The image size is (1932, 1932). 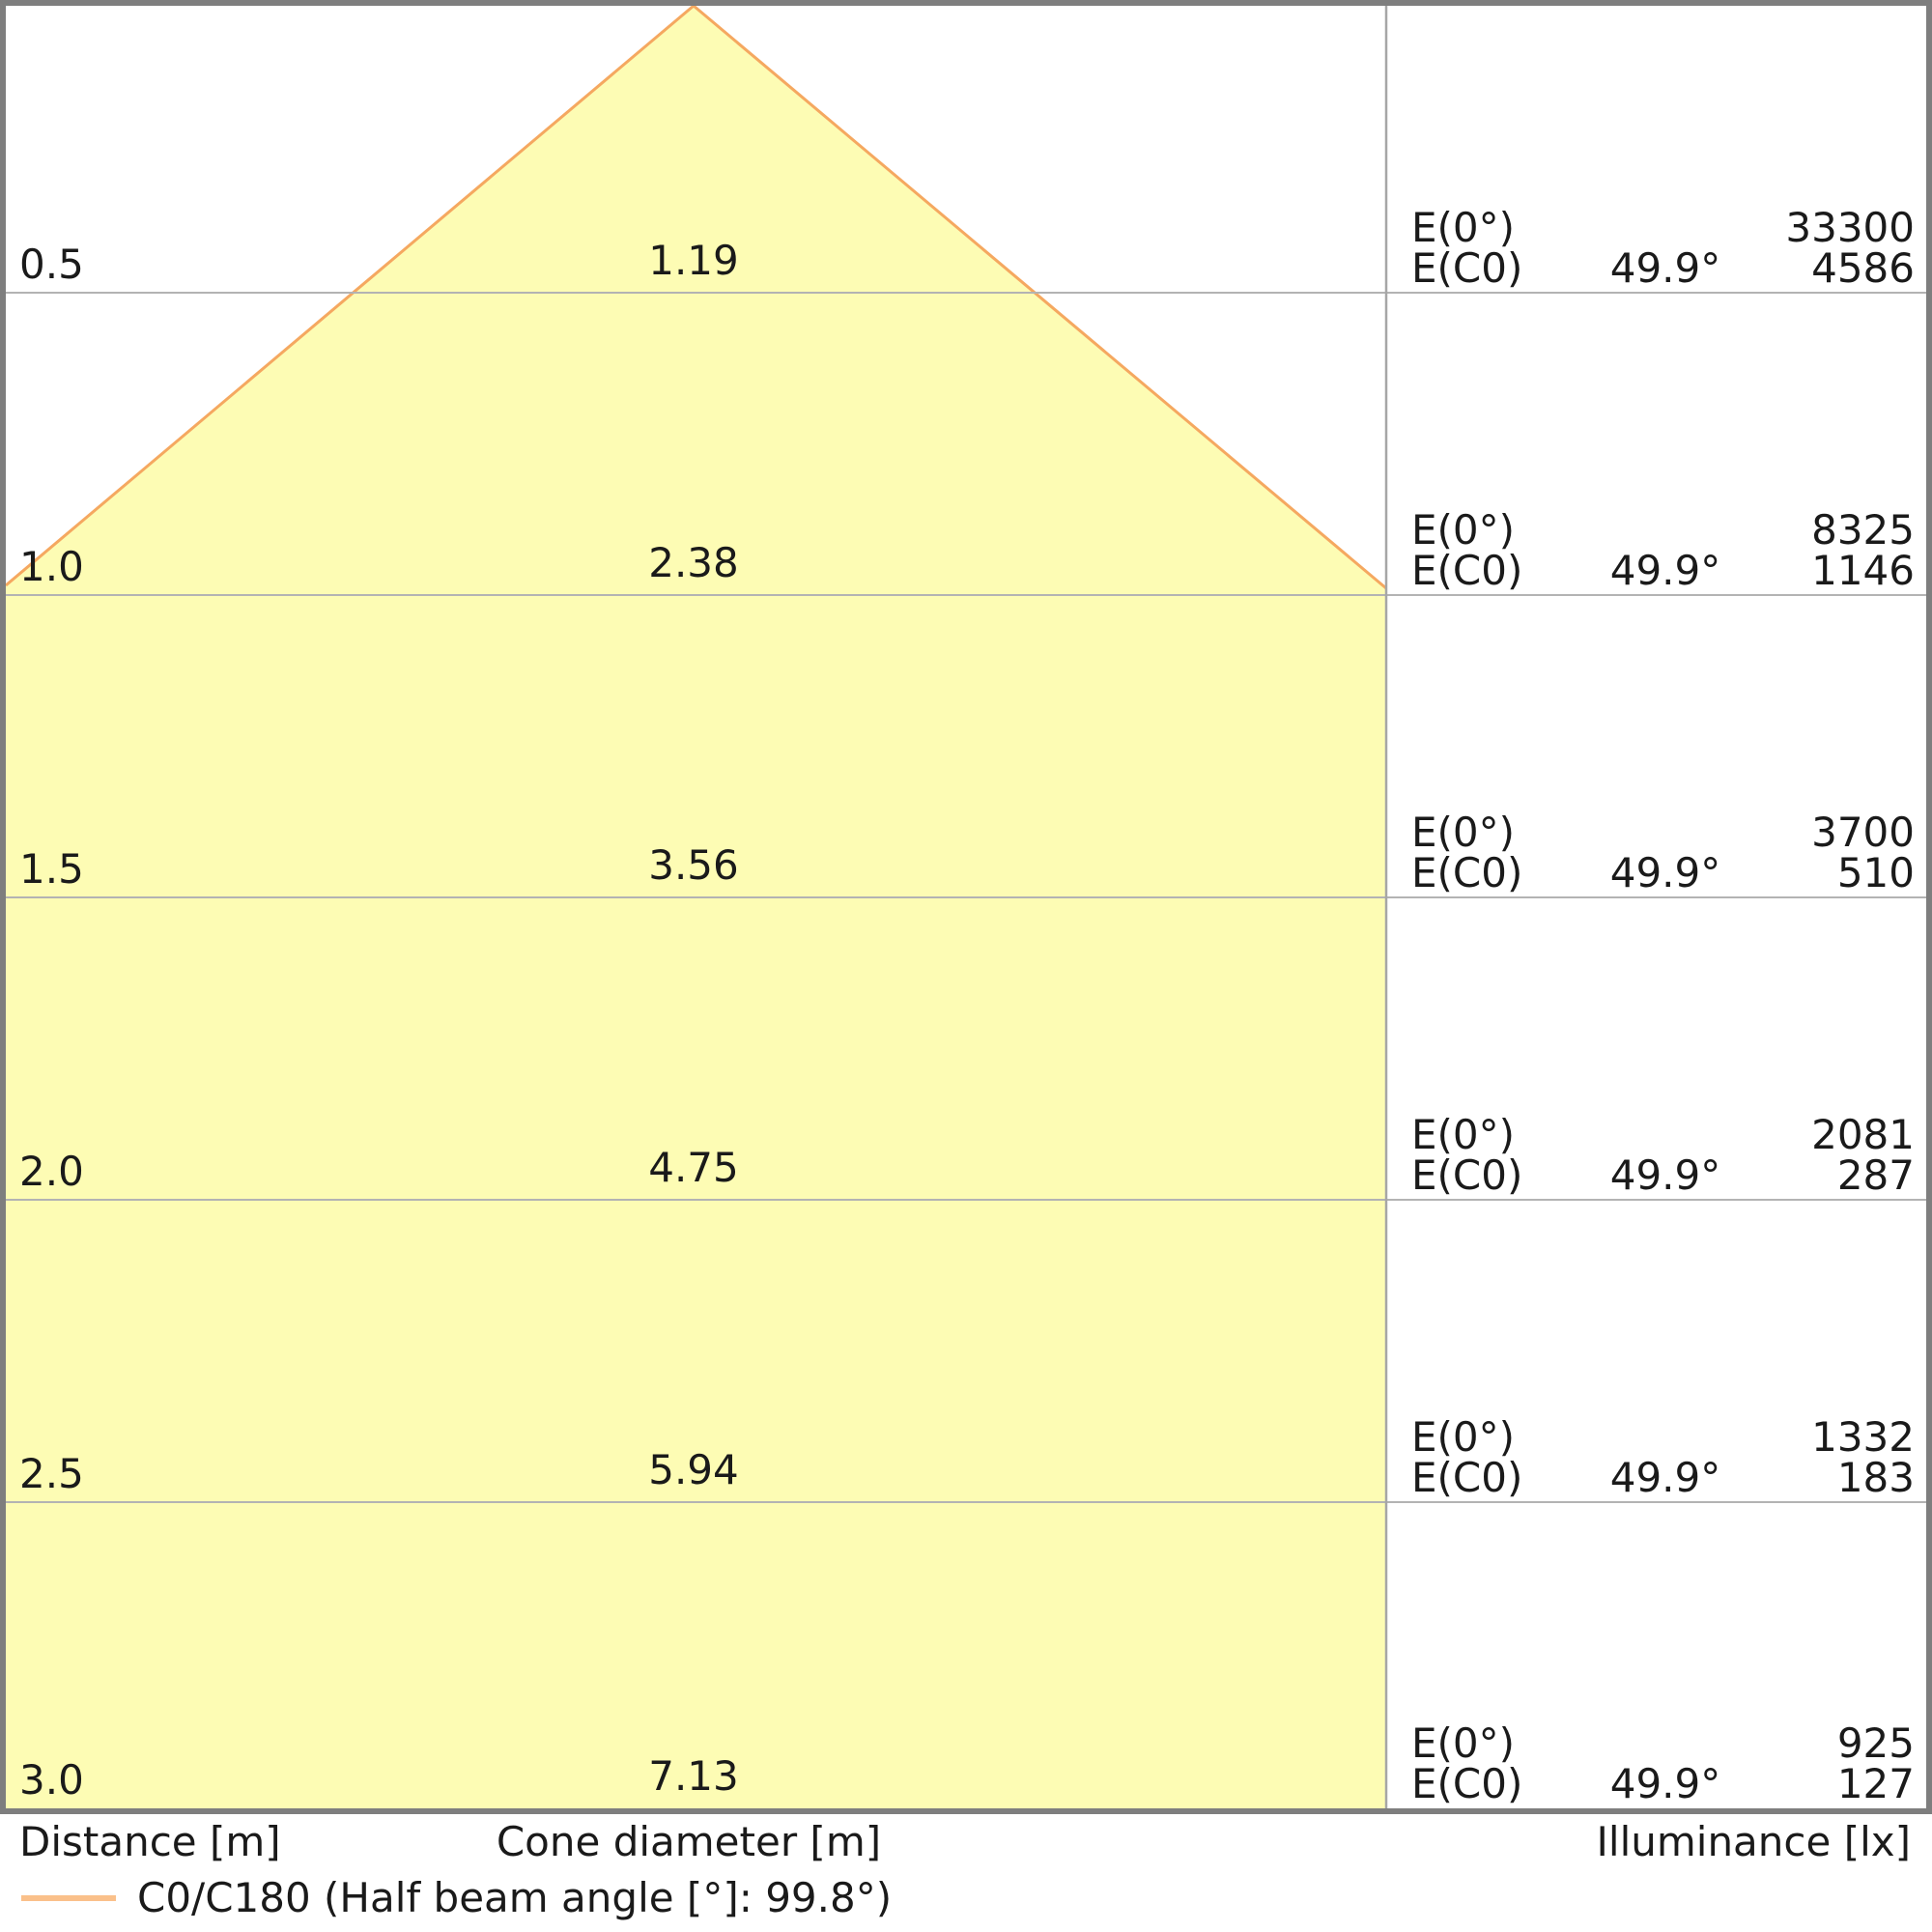 I want to click on illuminance-block: E(0°) 3700 E(C0) 49.9° 510, so click(x=1660, y=853).